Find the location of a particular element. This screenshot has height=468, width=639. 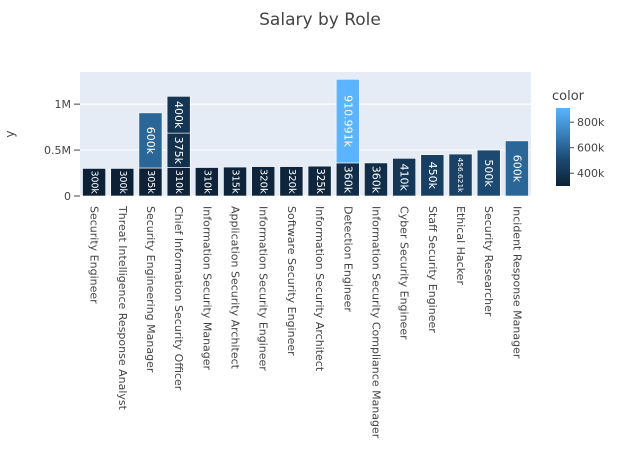

x-tick-label: Information Security Manager is located at coordinates (206, 288).